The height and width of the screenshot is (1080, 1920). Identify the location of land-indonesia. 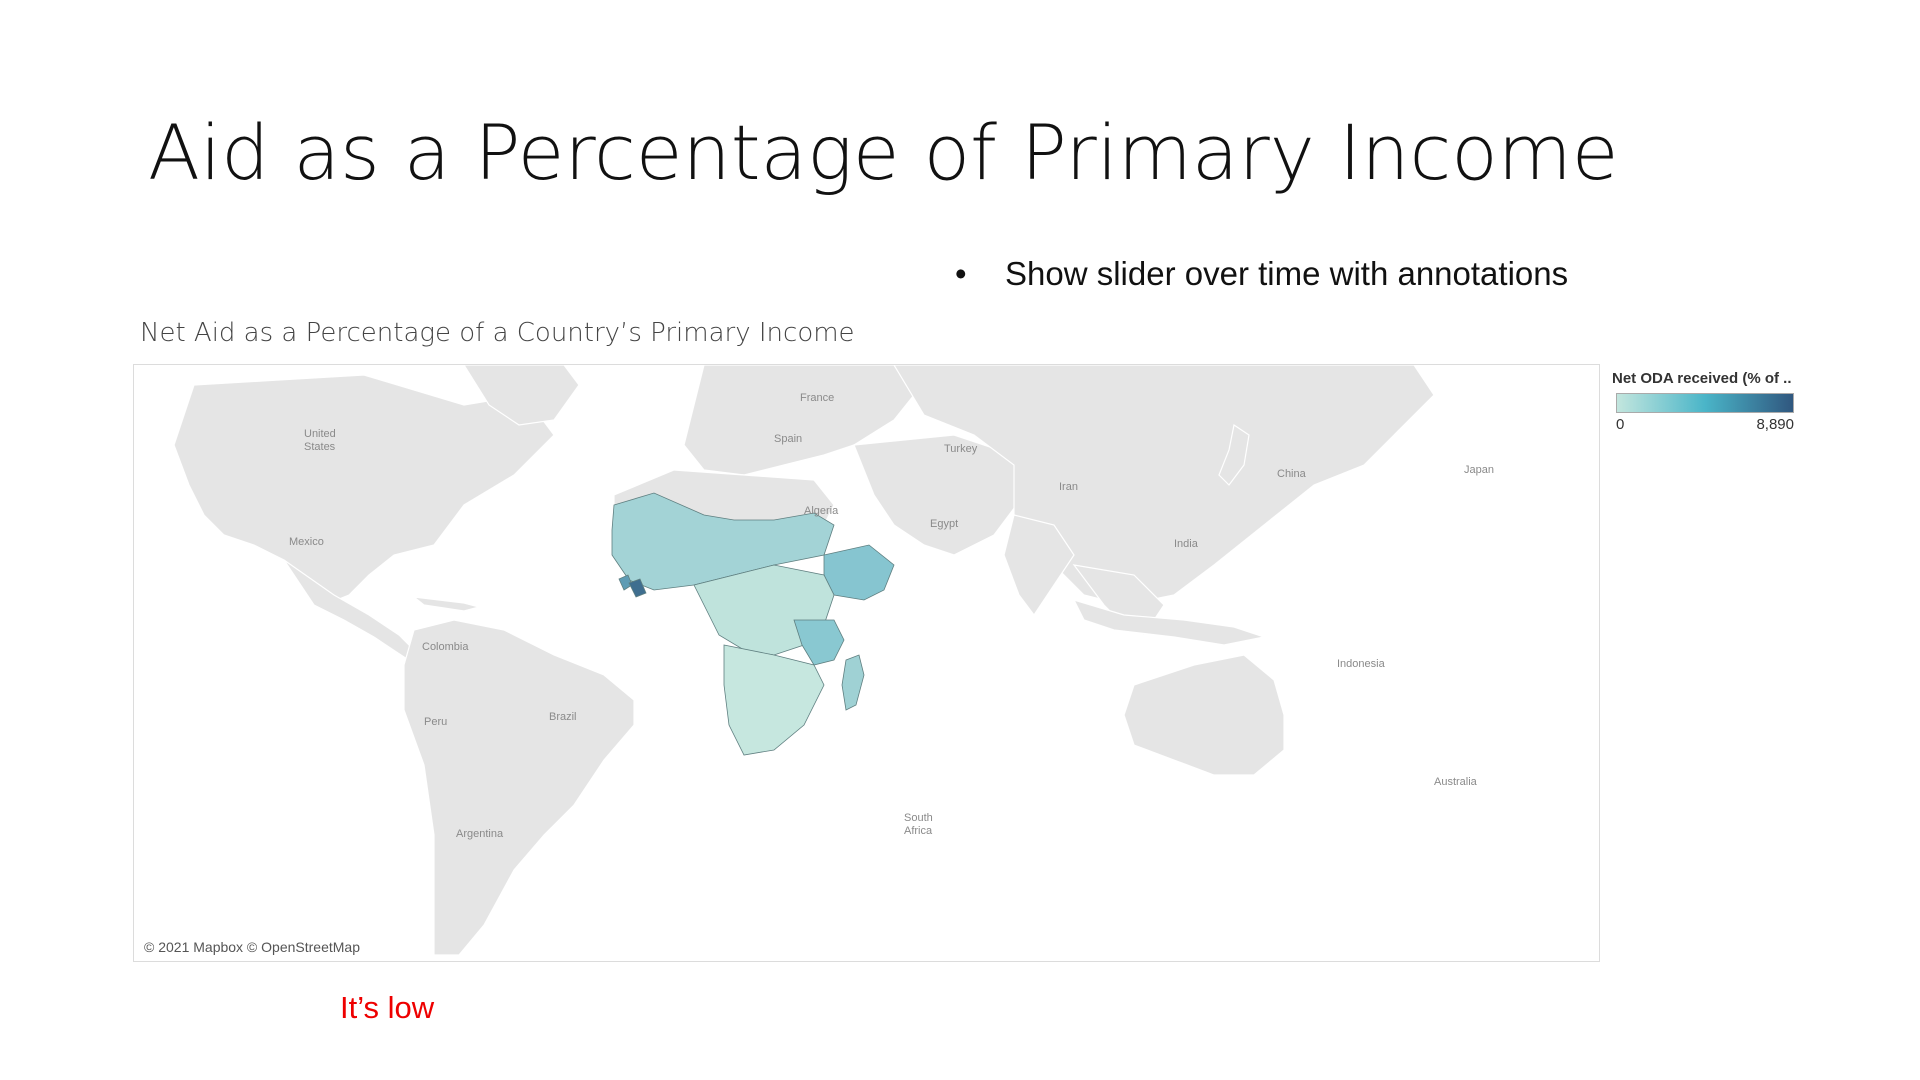
(1169, 622).